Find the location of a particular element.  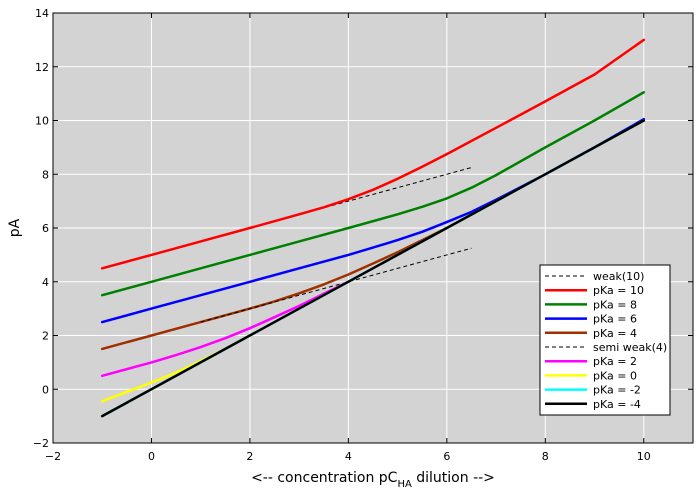

y-tick-label: 4 is located at coordinates (45, 282).